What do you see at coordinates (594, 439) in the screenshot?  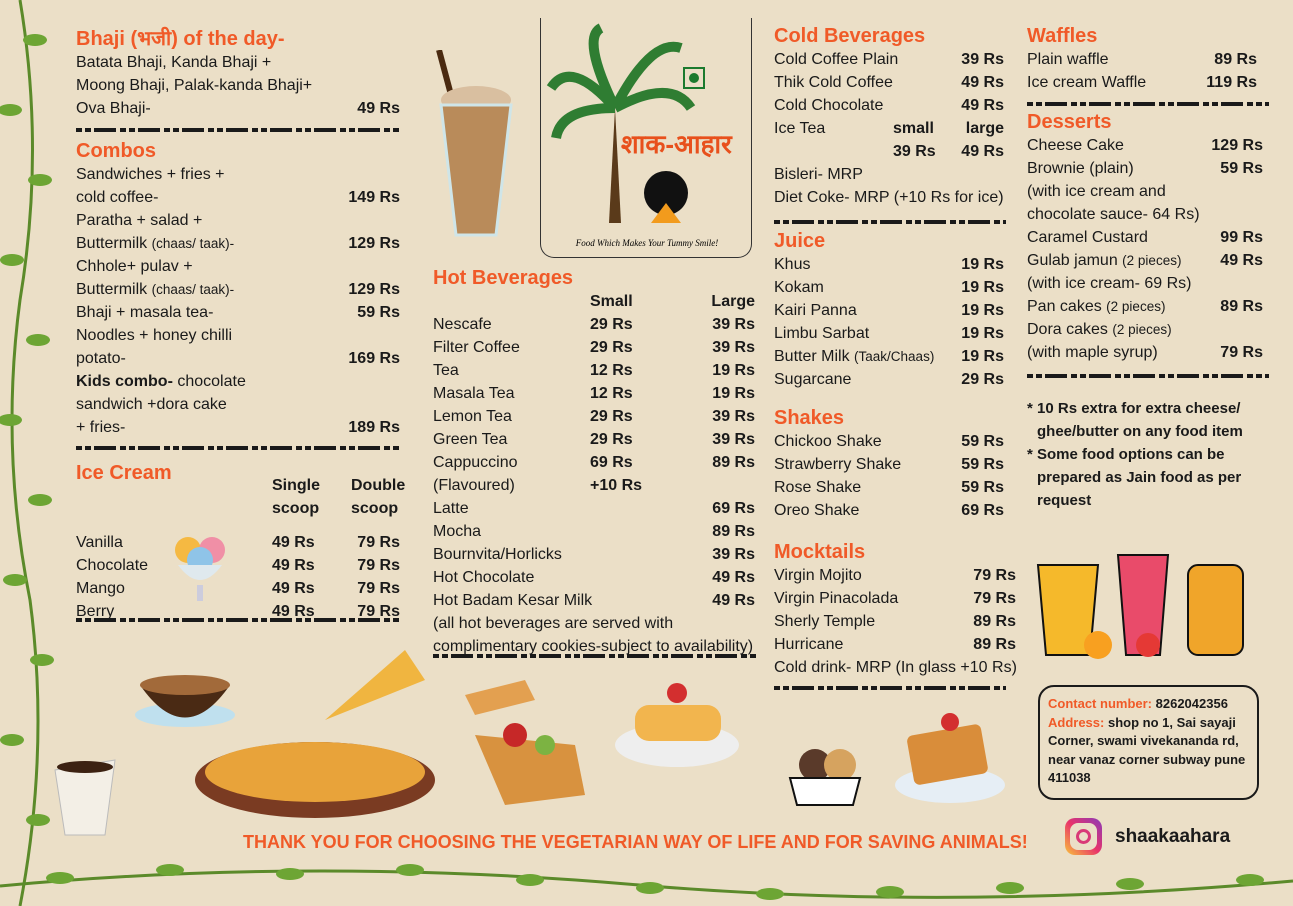 I see `menu-item: Green Tea 29 Rs 39 Rs` at bounding box center [594, 439].